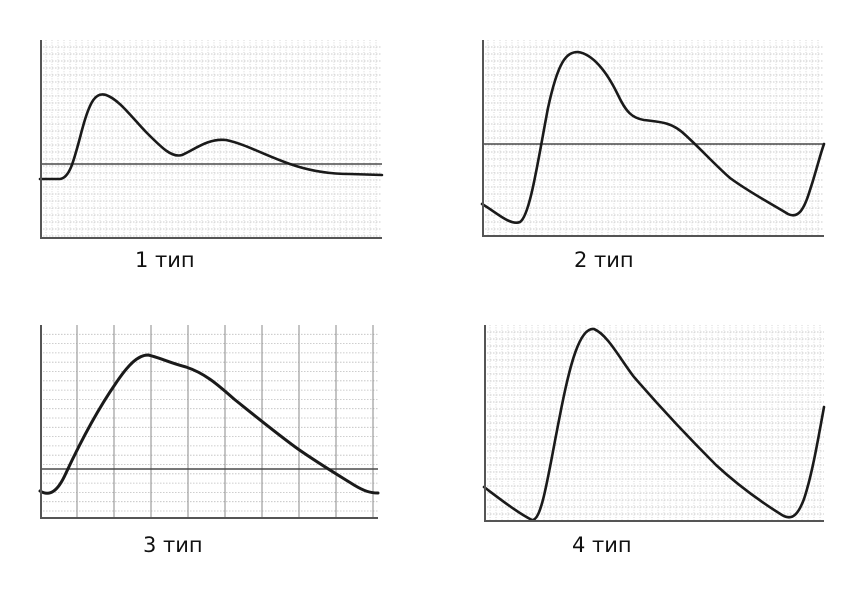 Image resolution: width=856 pixels, height=597 pixels. Describe the element at coordinates (173, 545) in the screenshot. I see `panel-label-3: 3 тип` at that location.